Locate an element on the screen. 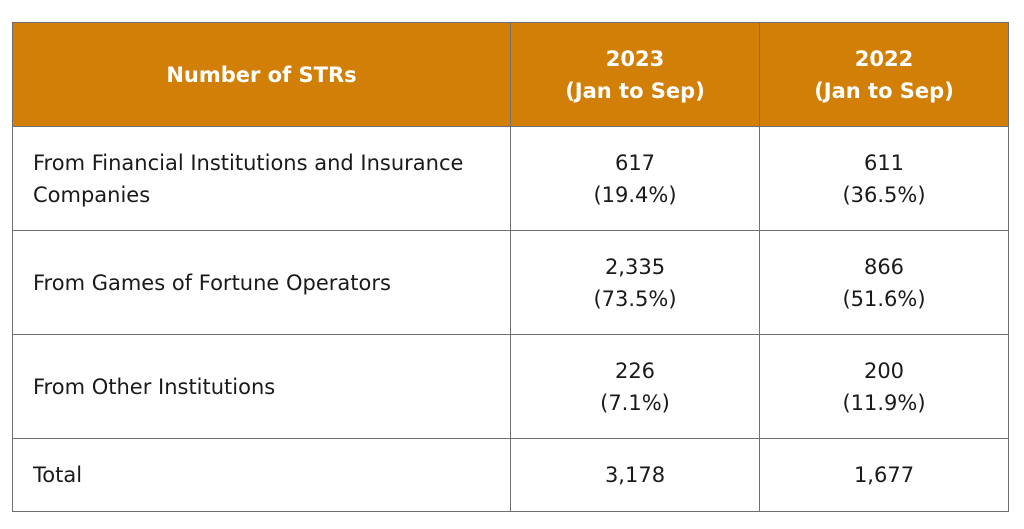 Image resolution: width=1024 pixels, height=529 pixels. value-2022-cell: 200 (11.9%) is located at coordinates (884, 386).